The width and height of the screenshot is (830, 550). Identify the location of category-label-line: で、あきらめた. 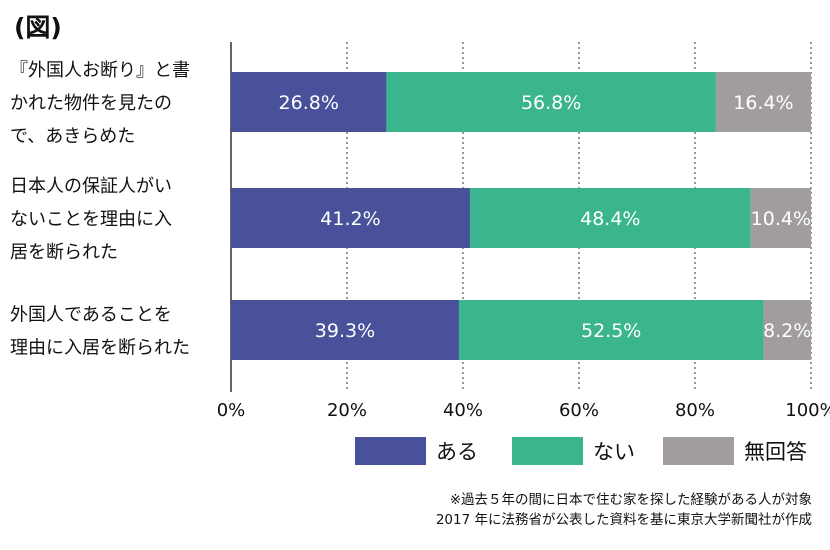
(72, 136).